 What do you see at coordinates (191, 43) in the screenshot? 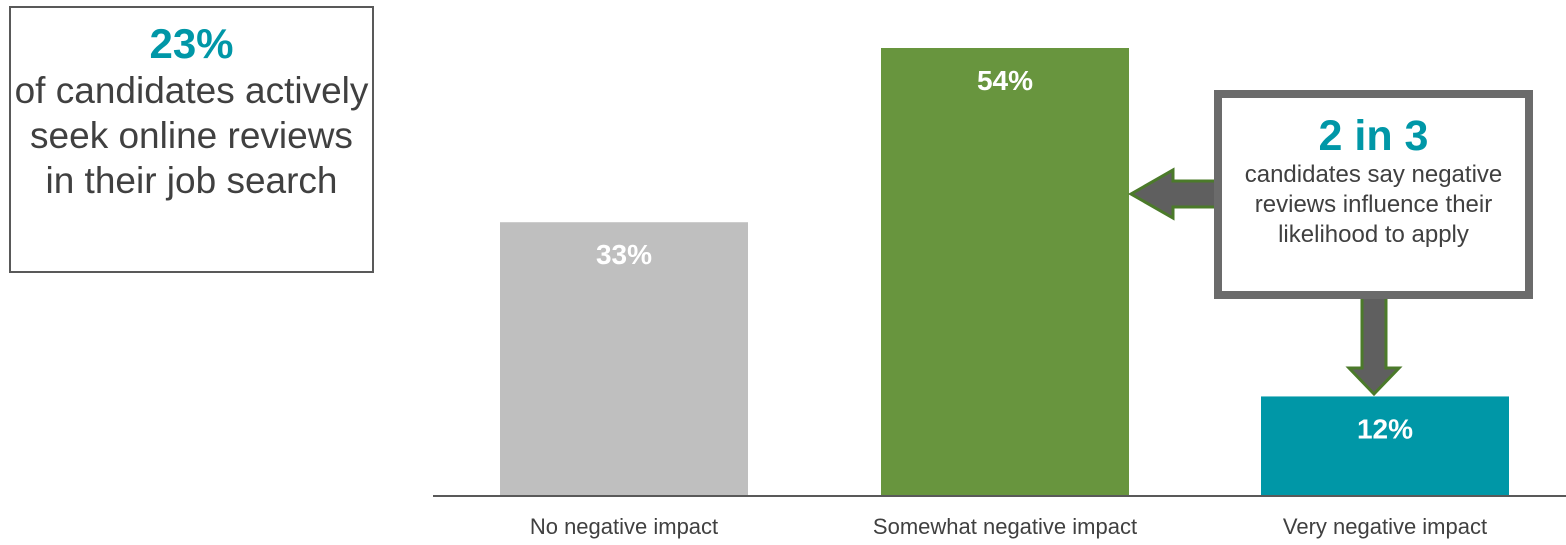
I see `stat-value: 23%` at bounding box center [191, 43].